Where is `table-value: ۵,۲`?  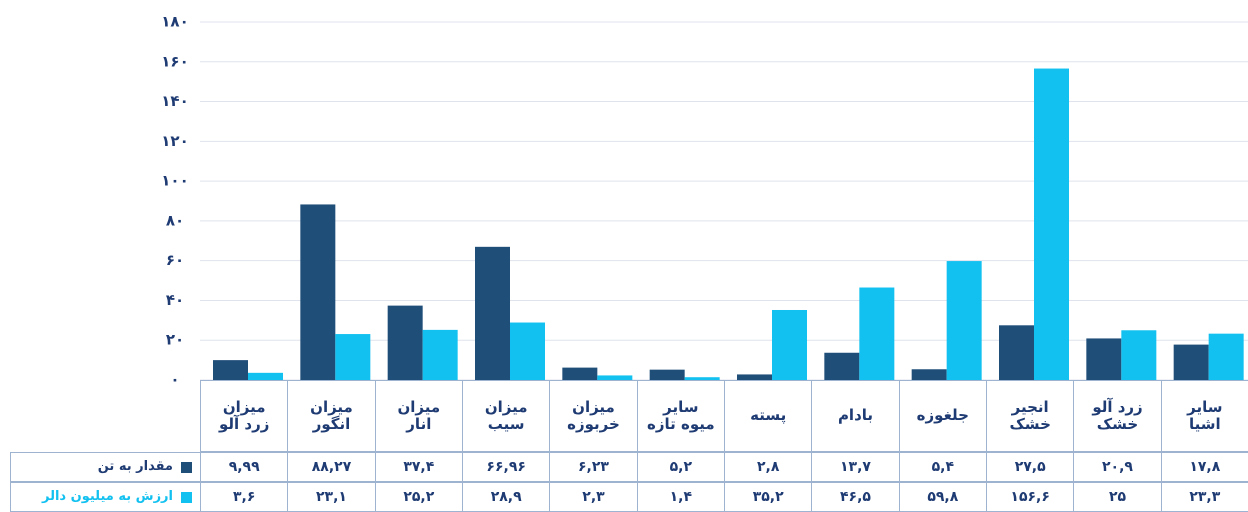 table-value: ۵,۲ is located at coordinates (680, 467).